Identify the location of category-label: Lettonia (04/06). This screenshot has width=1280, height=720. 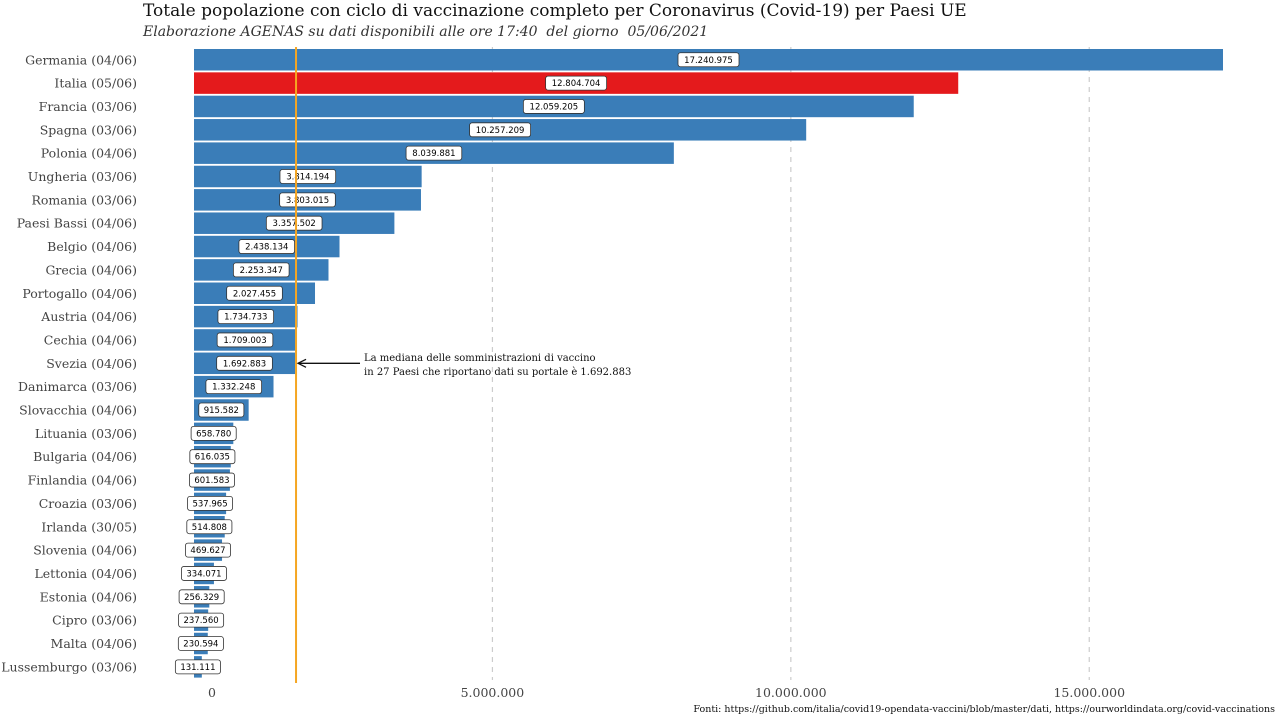
(85, 573).